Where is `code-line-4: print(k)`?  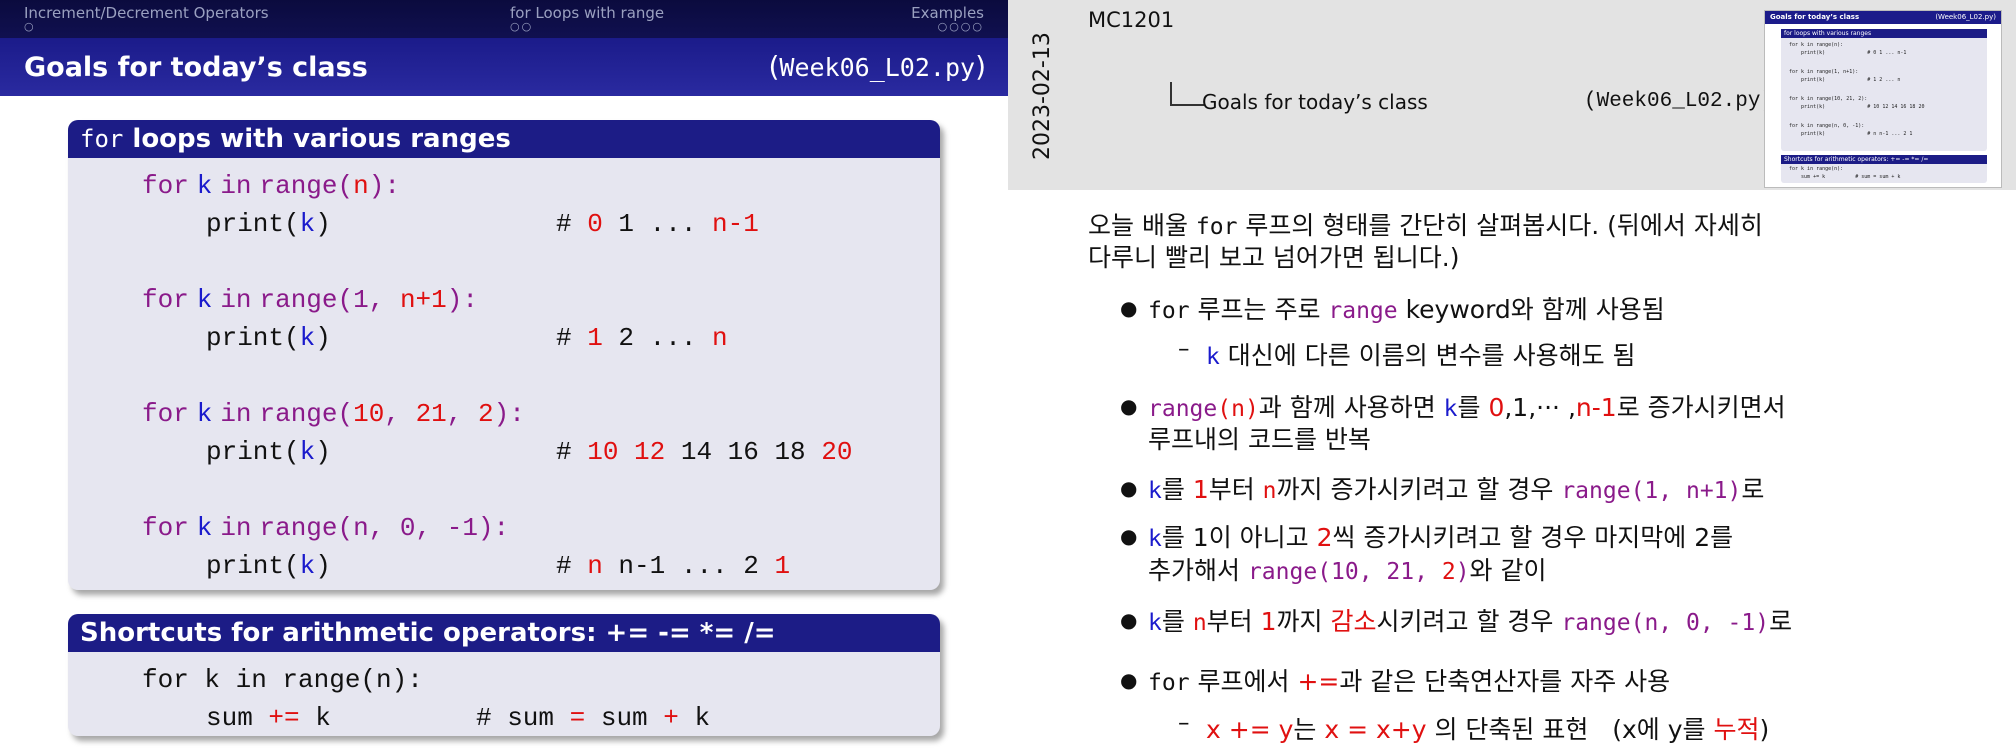
code-line-4: print(k) is located at coordinates (268, 338).